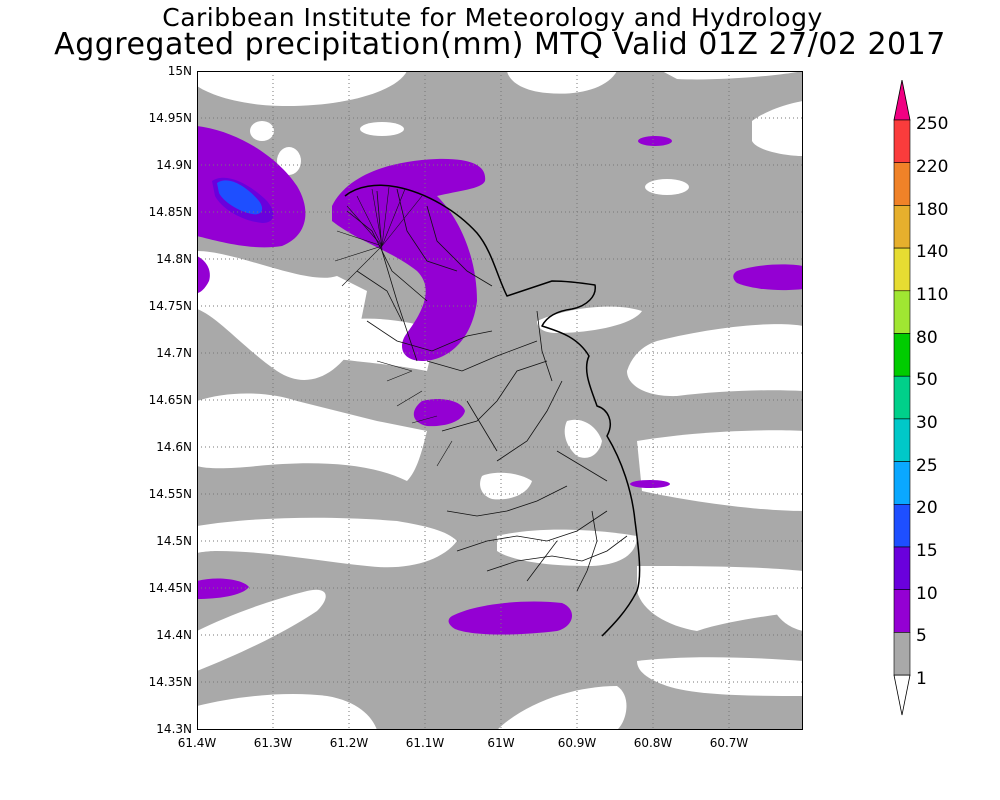 This screenshot has height=800, width=1000. What do you see at coordinates (927, 423) in the screenshot?
I see `colorbar-level-label: 30` at bounding box center [927, 423].